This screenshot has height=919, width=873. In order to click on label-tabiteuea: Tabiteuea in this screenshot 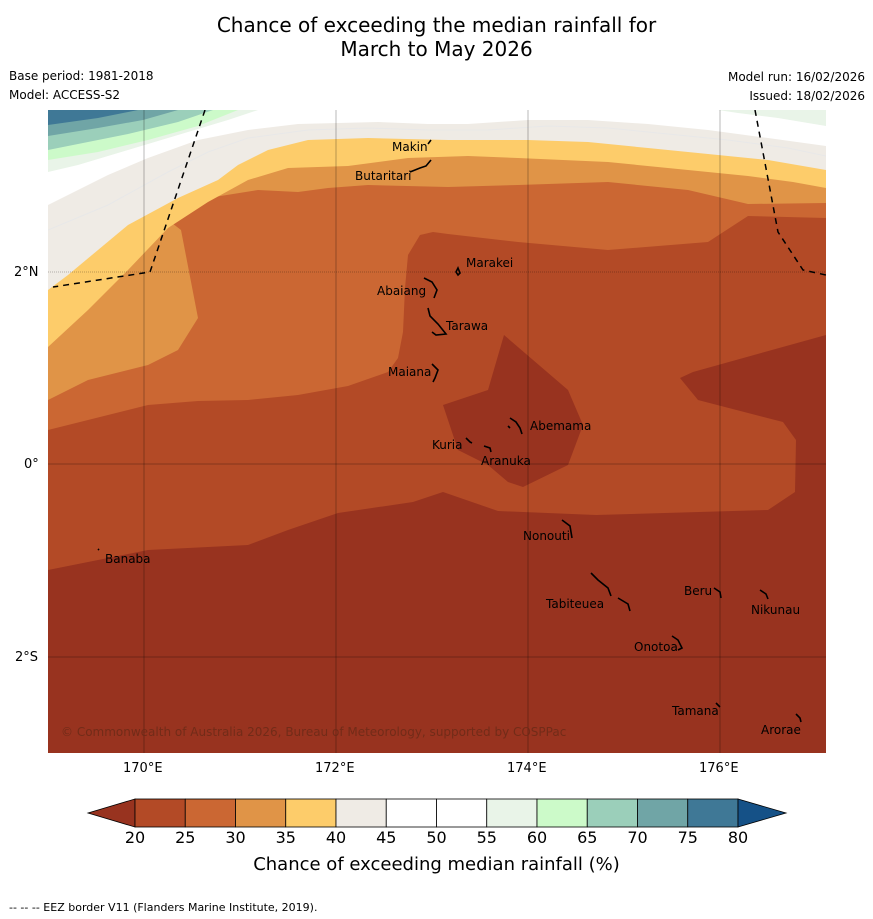, I will do `click(574, 604)`.